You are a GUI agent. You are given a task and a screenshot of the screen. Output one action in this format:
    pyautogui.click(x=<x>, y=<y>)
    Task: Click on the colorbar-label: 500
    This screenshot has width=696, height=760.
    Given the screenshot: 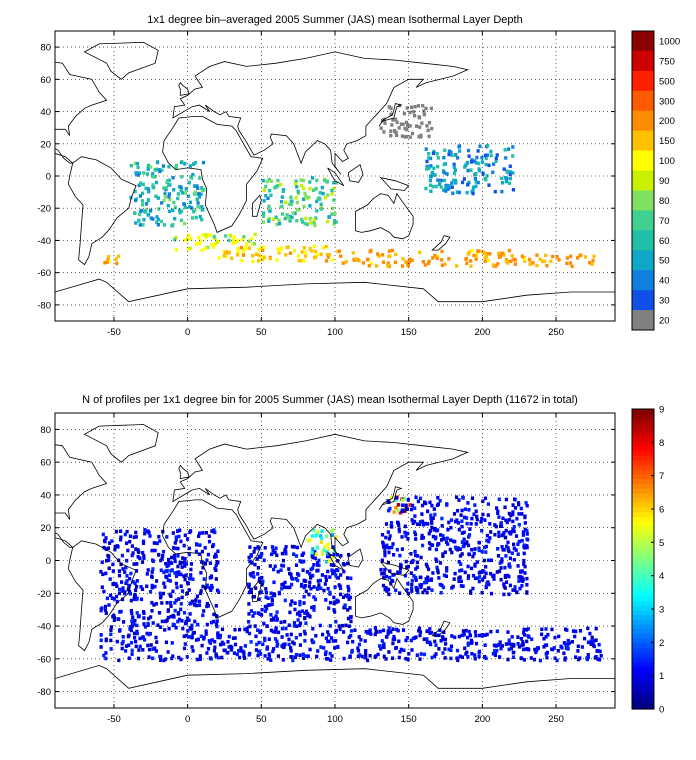 What is the action you would take?
    pyautogui.click(x=667, y=81)
    